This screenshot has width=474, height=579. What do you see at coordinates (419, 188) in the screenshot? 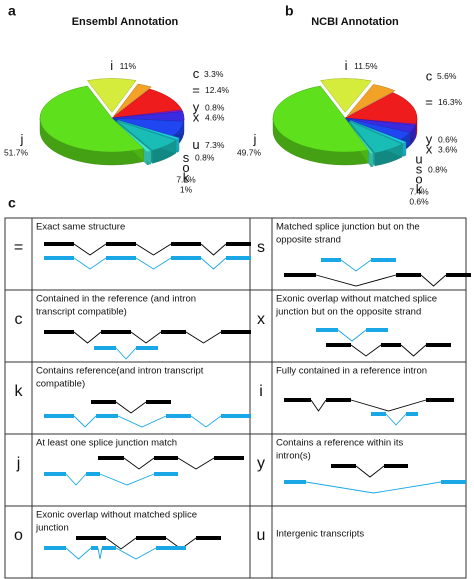
I see `category-label: k` at bounding box center [419, 188].